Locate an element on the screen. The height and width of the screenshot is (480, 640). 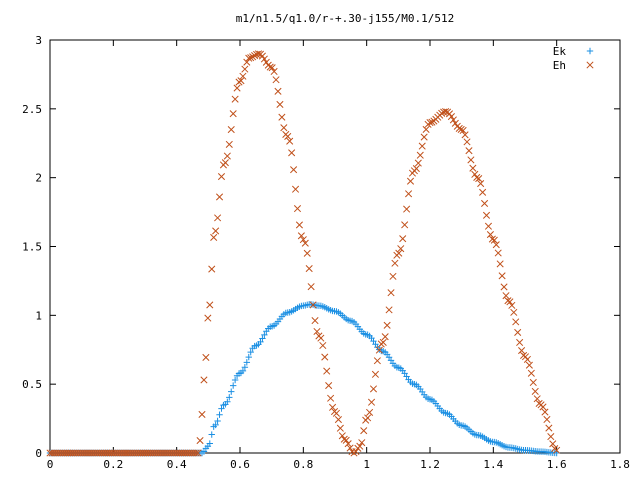
legend-marker-eh is located at coordinates (590, 65).